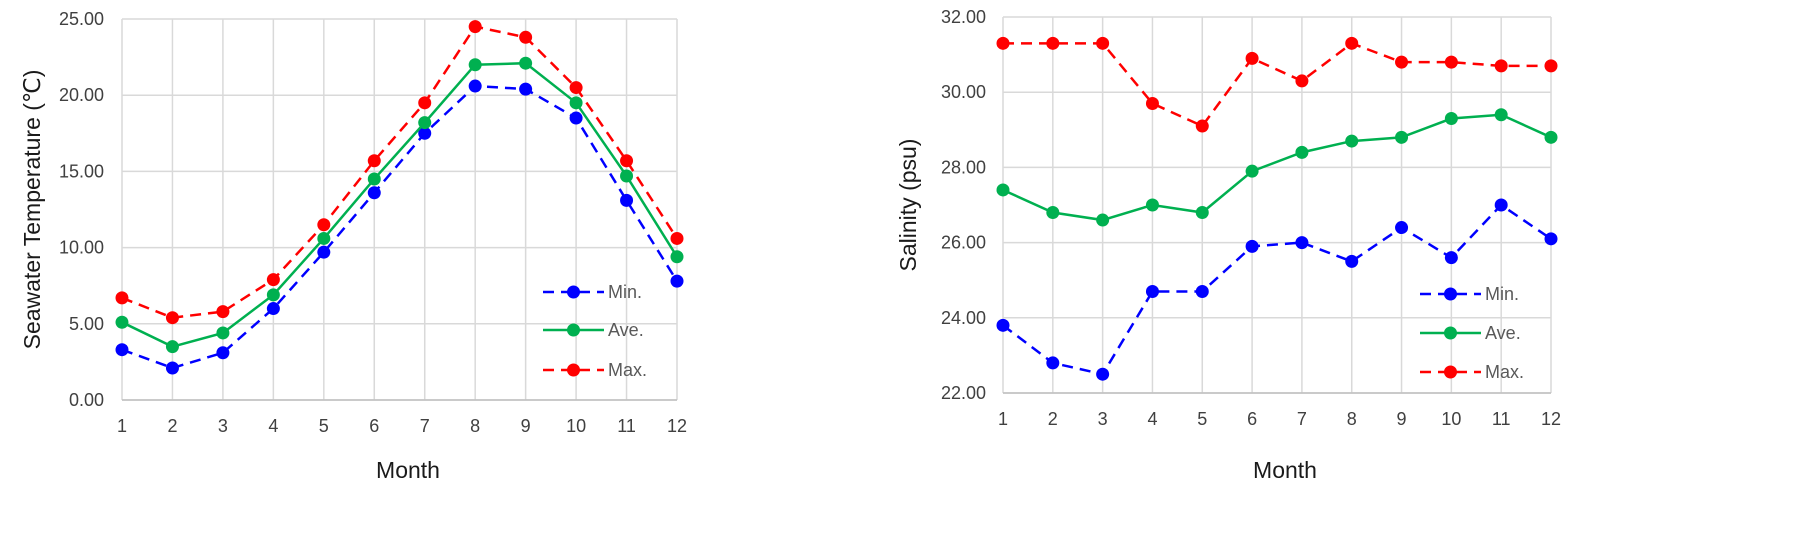  Describe the element at coordinates (172, 426) in the screenshot. I see `x-tick-label: 2` at that location.